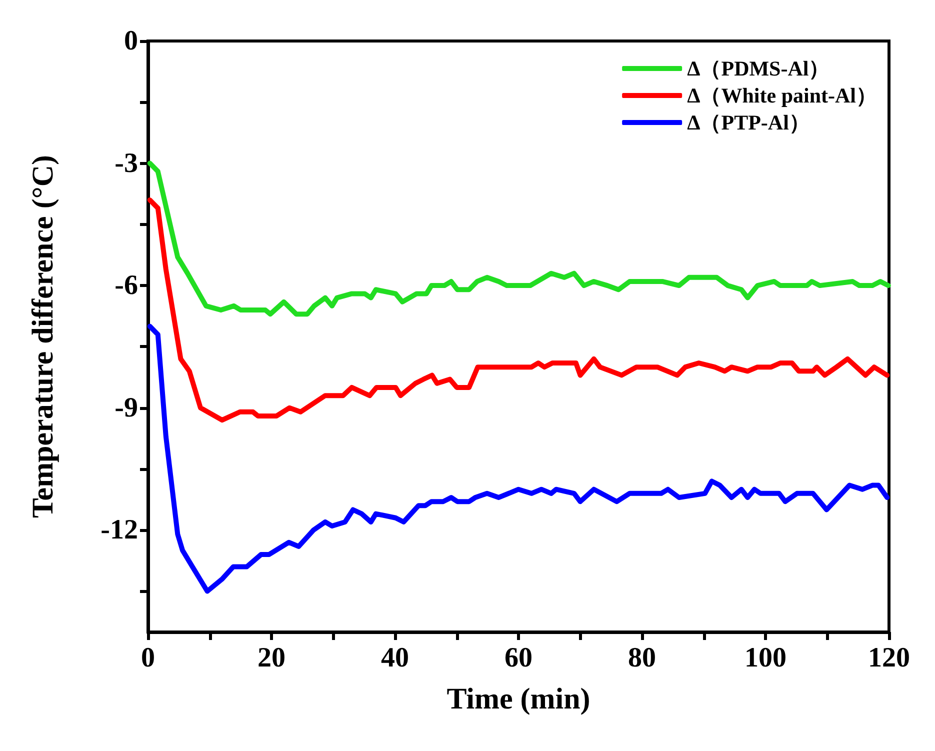 Image resolution: width=935 pixels, height=751 pixels. Describe the element at coordinates (765, 658) in the screenshot. I see `x-tick-label: 100` at that location.